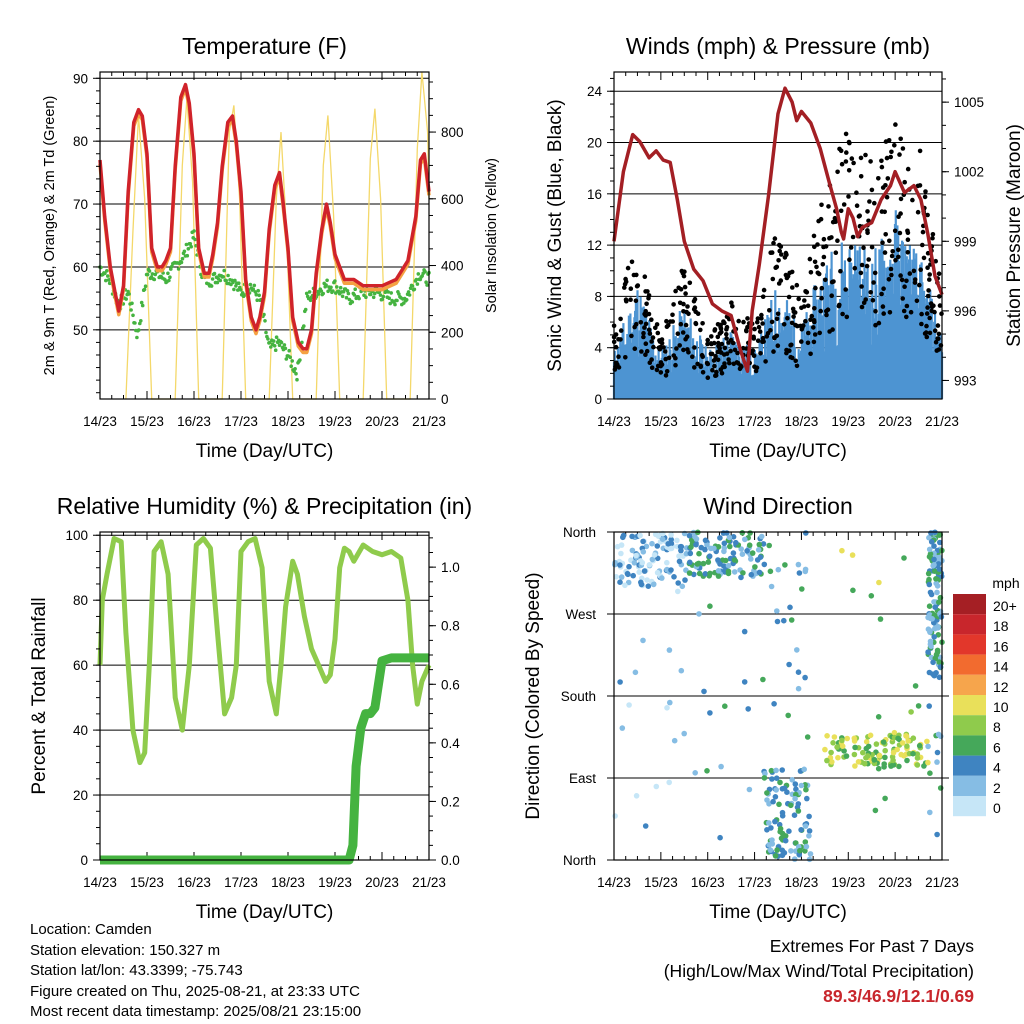 This screenshot has width=1024, height=1024. What do you see at coordinates (598, 399) in the screenshot?
I see `y-tick-label: 0` at bounding box center [598, 399].